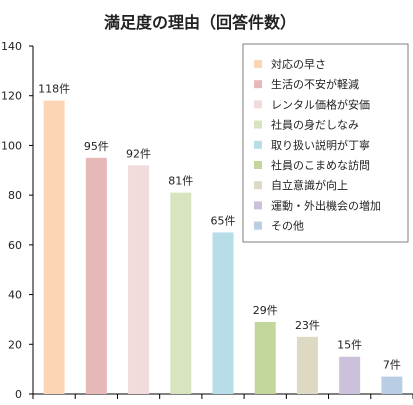  Describe the element at coordinates (15, 245) in the screenshot. I see `y-tick-label: 60` at that location.